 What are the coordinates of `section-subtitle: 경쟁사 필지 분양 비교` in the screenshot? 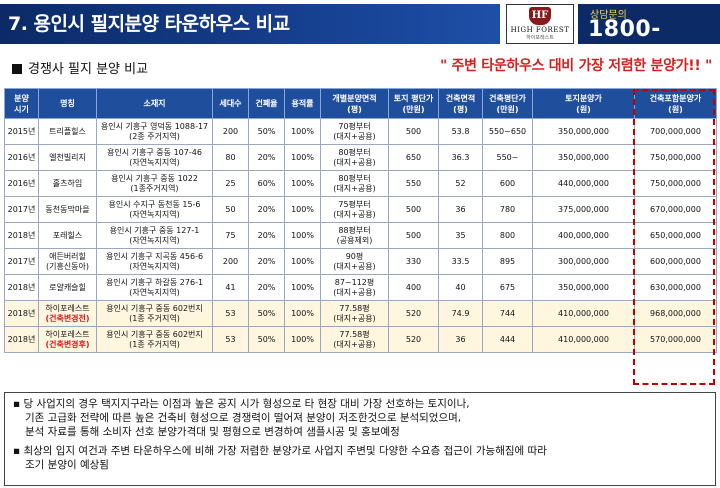 It's located at (80, 67).